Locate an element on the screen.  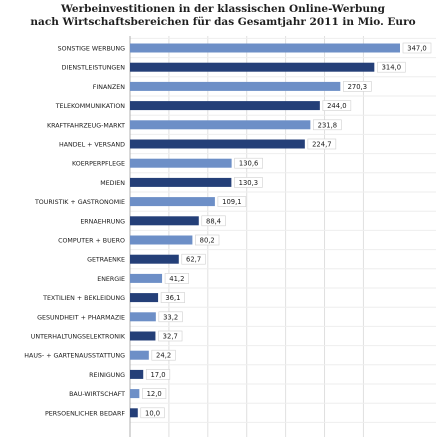
category-label: COMPUTER + BUERO is located at coordinates (91, 241).